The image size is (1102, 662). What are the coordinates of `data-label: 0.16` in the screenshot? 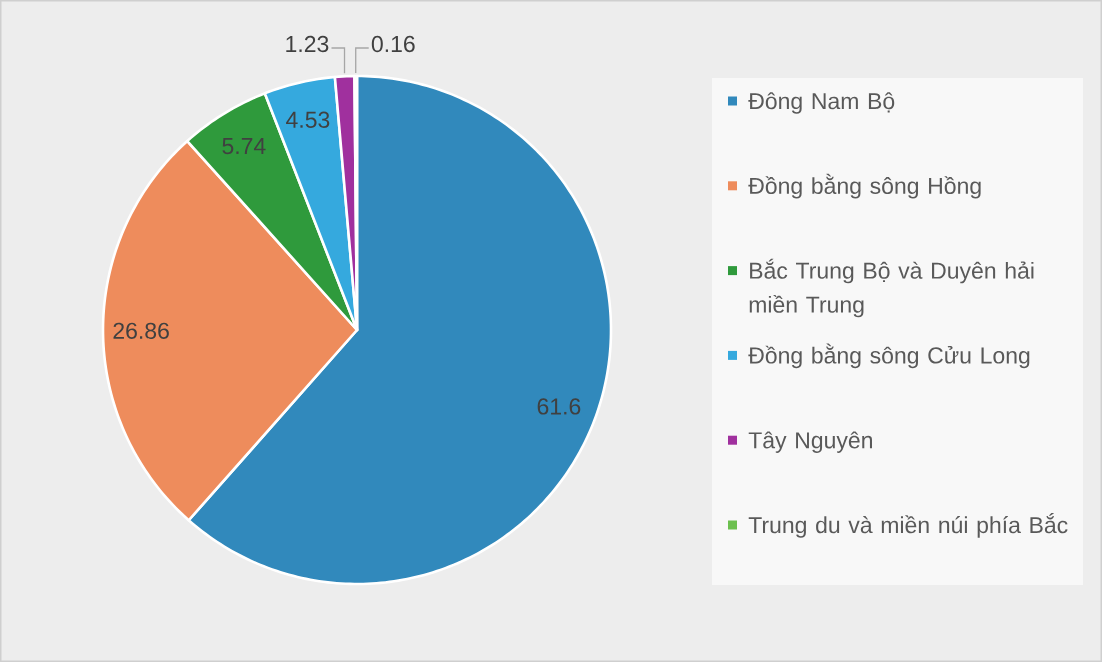 It's located at (393, 44).